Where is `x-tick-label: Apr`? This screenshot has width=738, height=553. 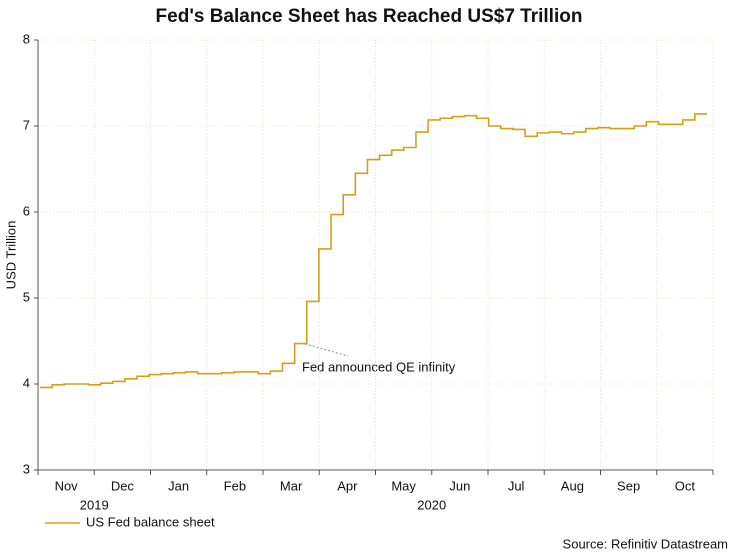
x-tick-label: Apr is located at coordinates (347, 485).